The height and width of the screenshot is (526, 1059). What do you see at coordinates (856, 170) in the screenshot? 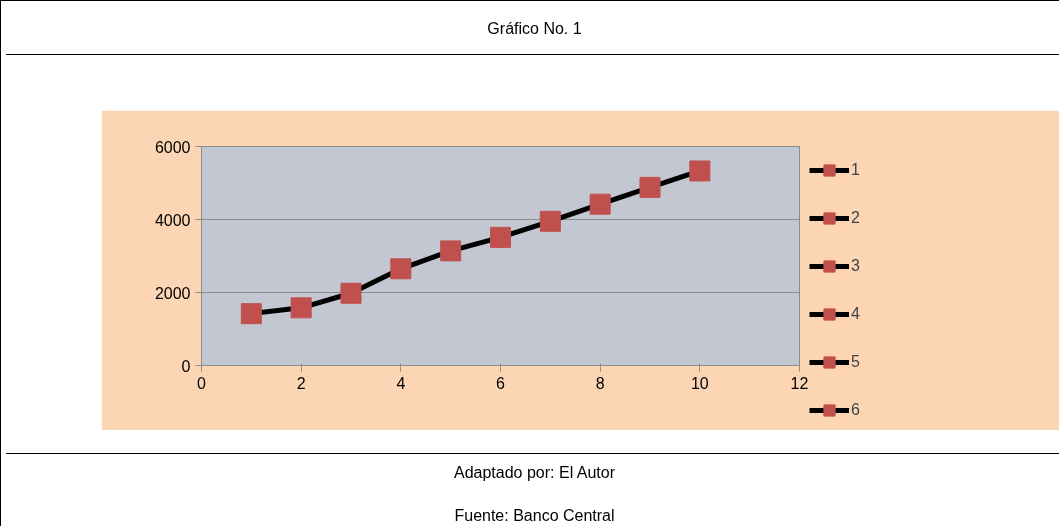
I see `legend-label: 1` at bounding box center [856, 170].